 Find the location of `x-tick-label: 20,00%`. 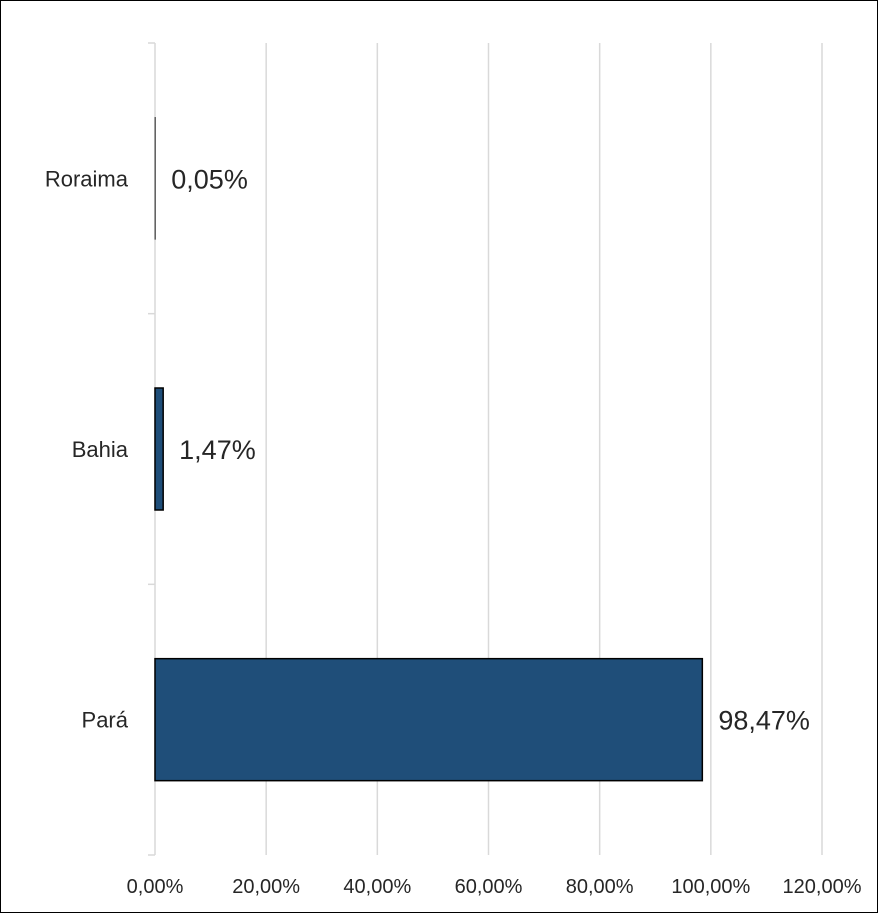

x-tick-label: 20,00% is located at coordinates (266, 887).